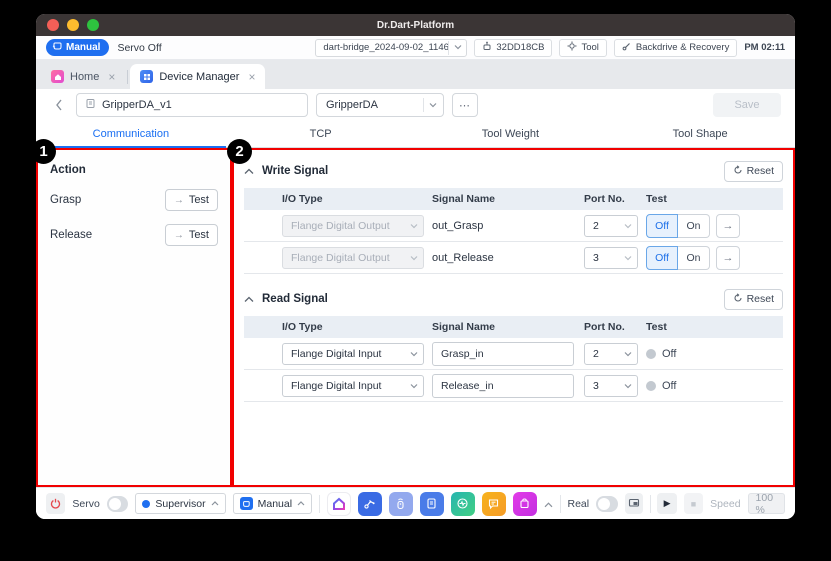 The width and height of the screenshot is (831, 561). Describe the element at coordinates (56, 503) in the screenshot. I see `power-button` at that location.